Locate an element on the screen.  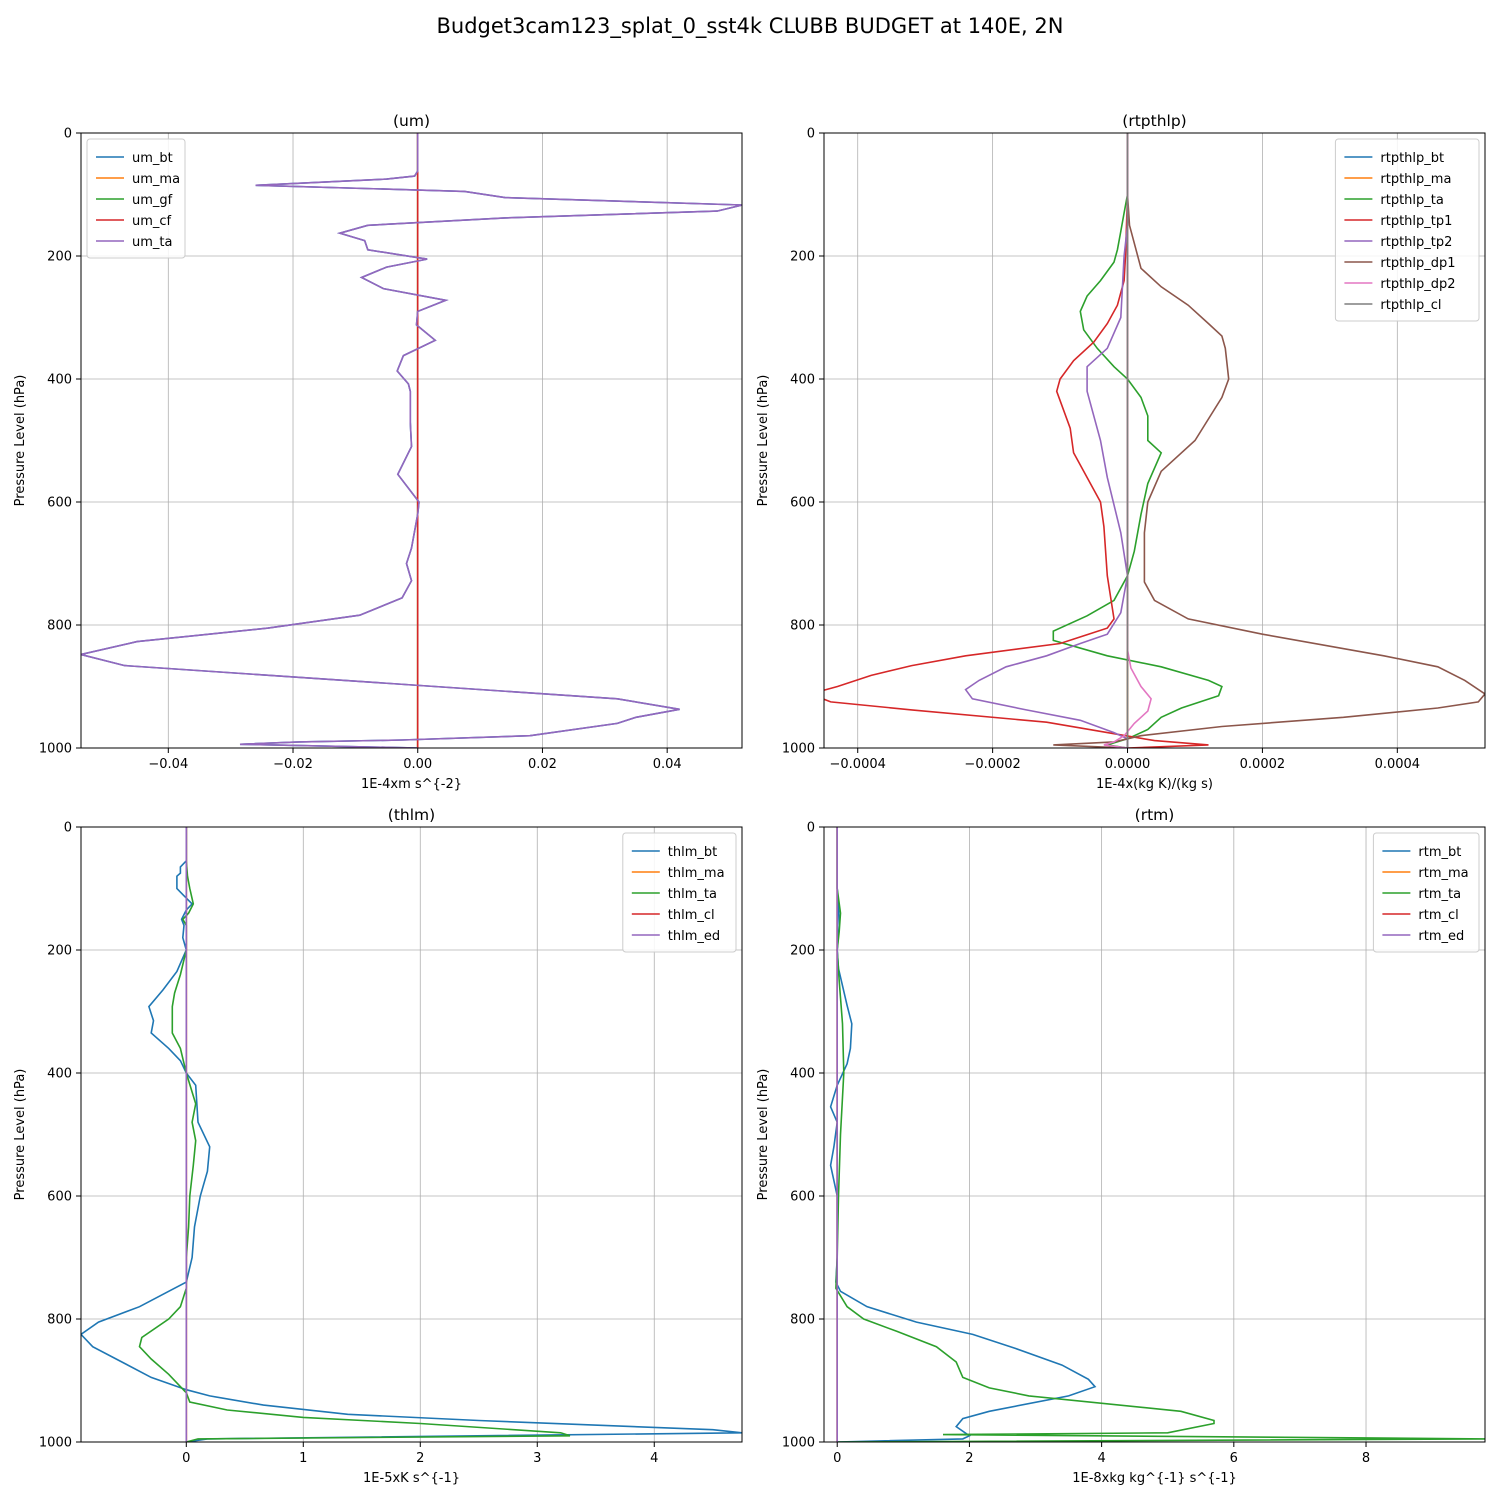
legend-label: rtpthlp_cl is located at coordinates (1410, 305).